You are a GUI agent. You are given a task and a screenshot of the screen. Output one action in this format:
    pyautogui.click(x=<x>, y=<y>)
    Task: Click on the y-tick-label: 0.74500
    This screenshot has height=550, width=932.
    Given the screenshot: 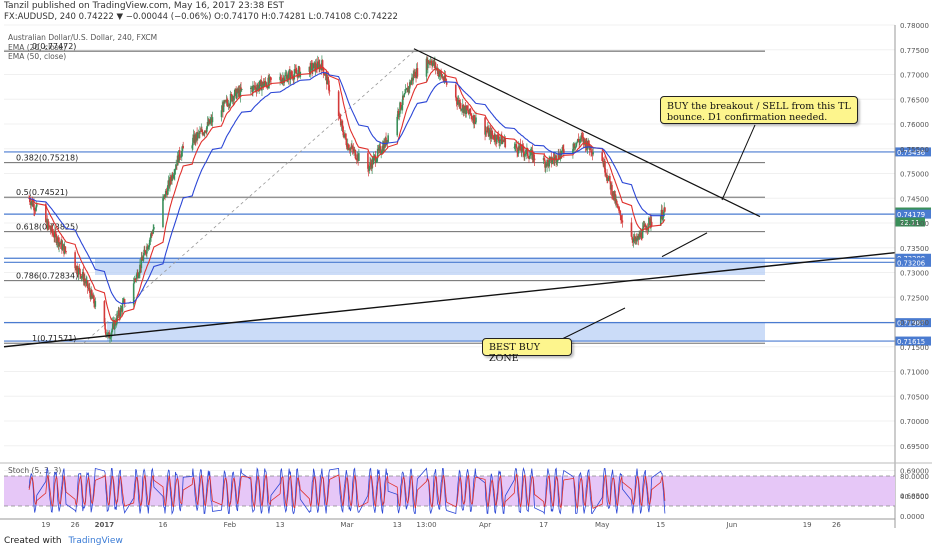 What is the action you would take?
    pyautogui.click(x=914, y=199)
    